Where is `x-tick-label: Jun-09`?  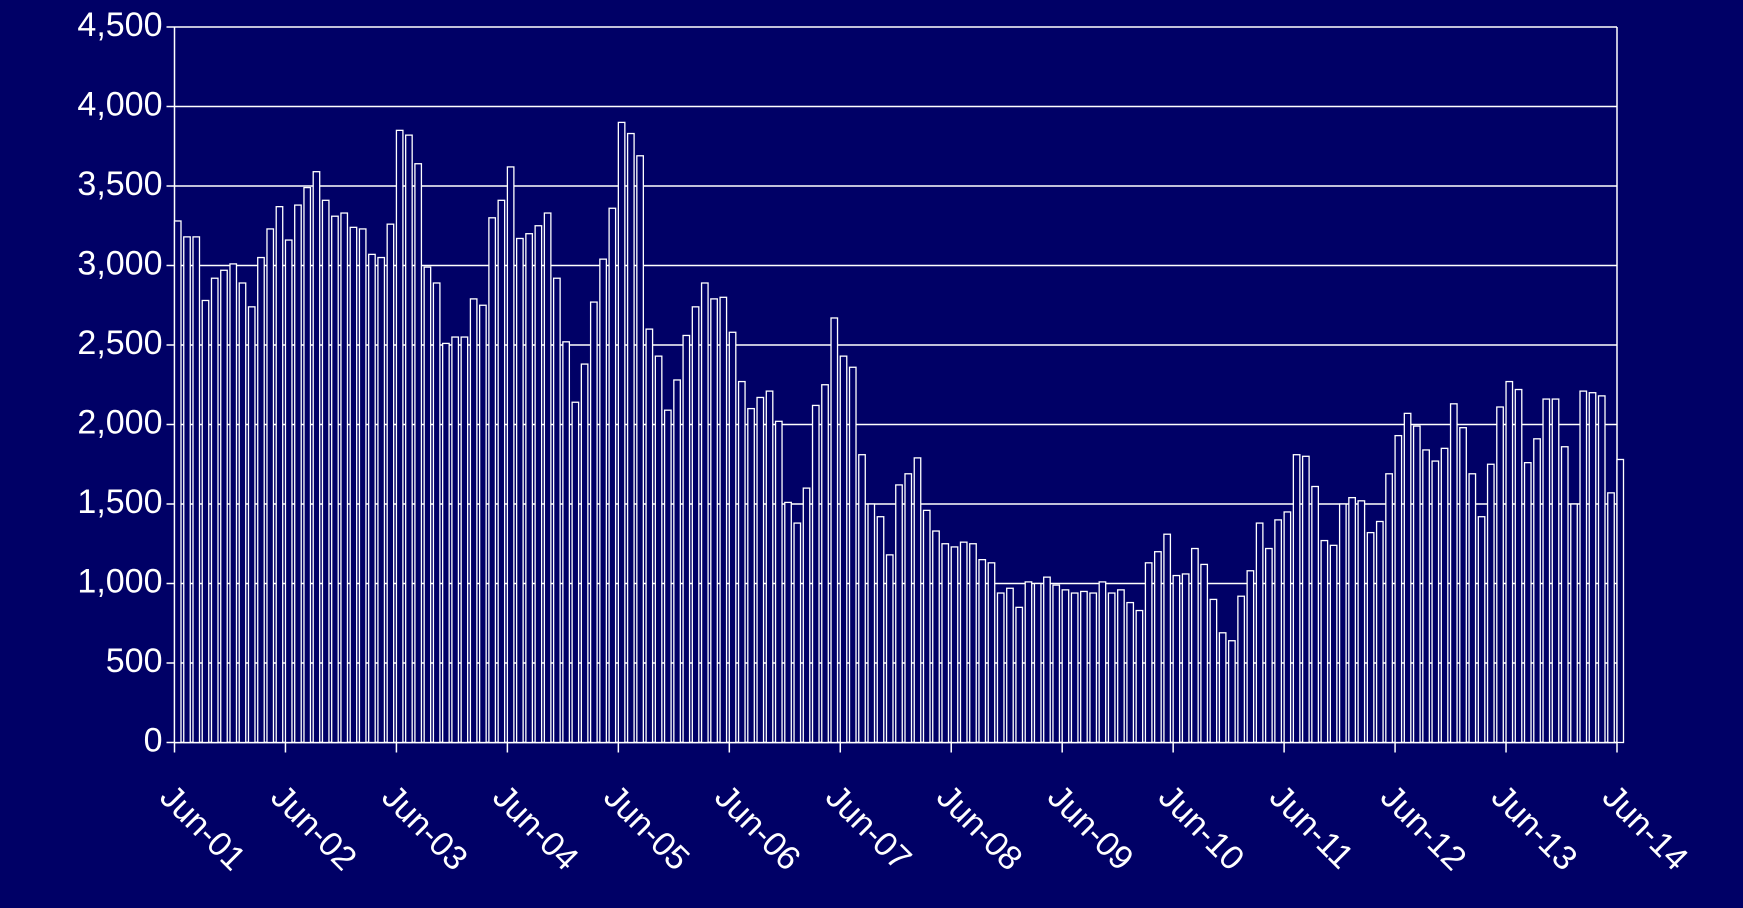
x-tick-label: Jun-09 is located at coordinates (1090, 828).